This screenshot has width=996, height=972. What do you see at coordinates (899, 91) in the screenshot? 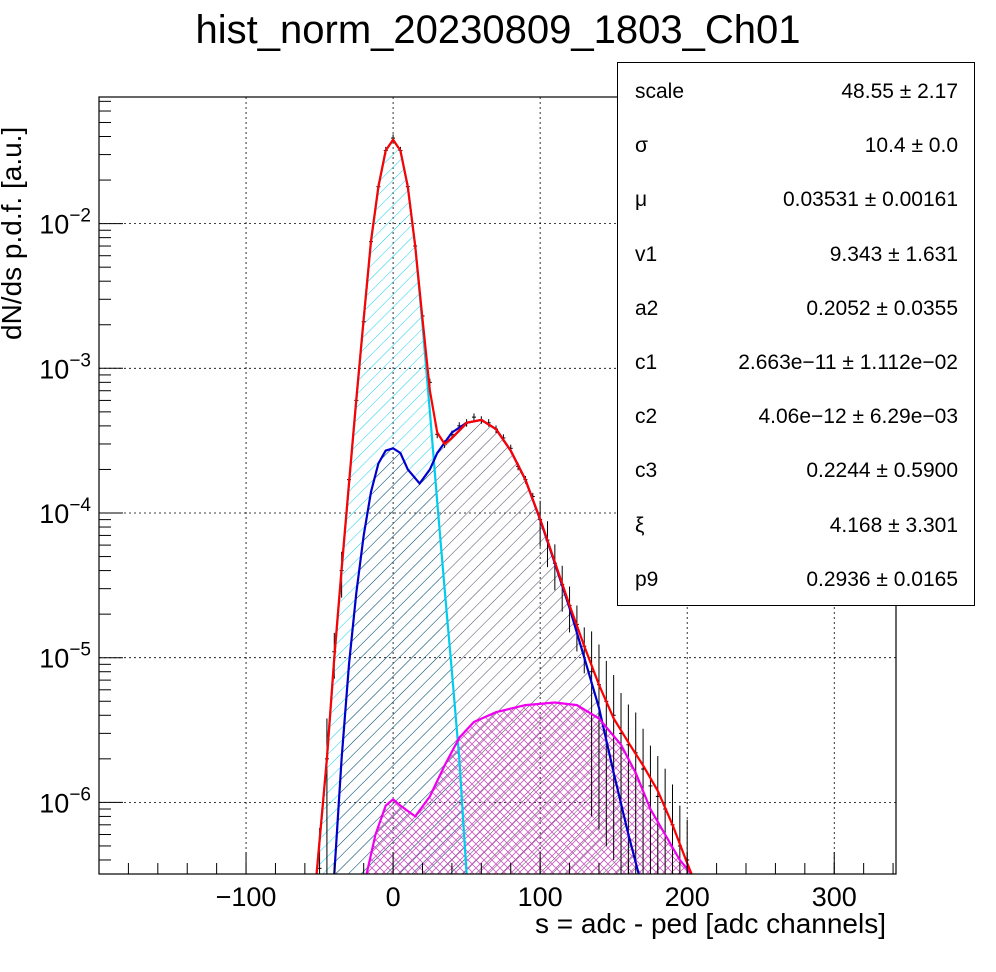
I see `stat-value: 48.55 ± 2.17` at bounding box center [899, 91].